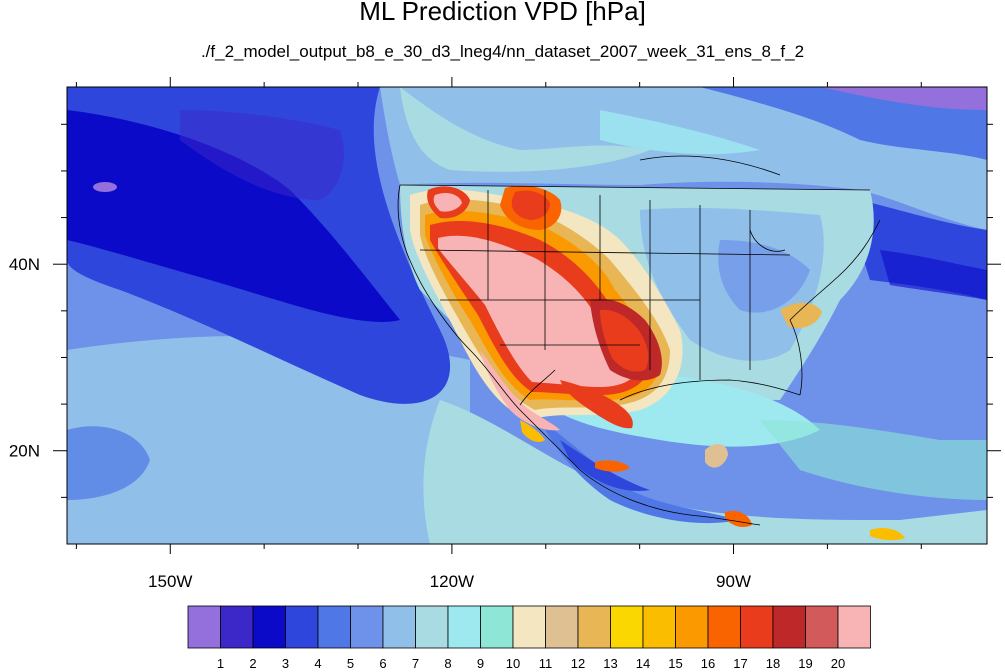  Describe the element at coordinates (480, 663) in the screenshot. I see `colorbar-label: 9` at that location.